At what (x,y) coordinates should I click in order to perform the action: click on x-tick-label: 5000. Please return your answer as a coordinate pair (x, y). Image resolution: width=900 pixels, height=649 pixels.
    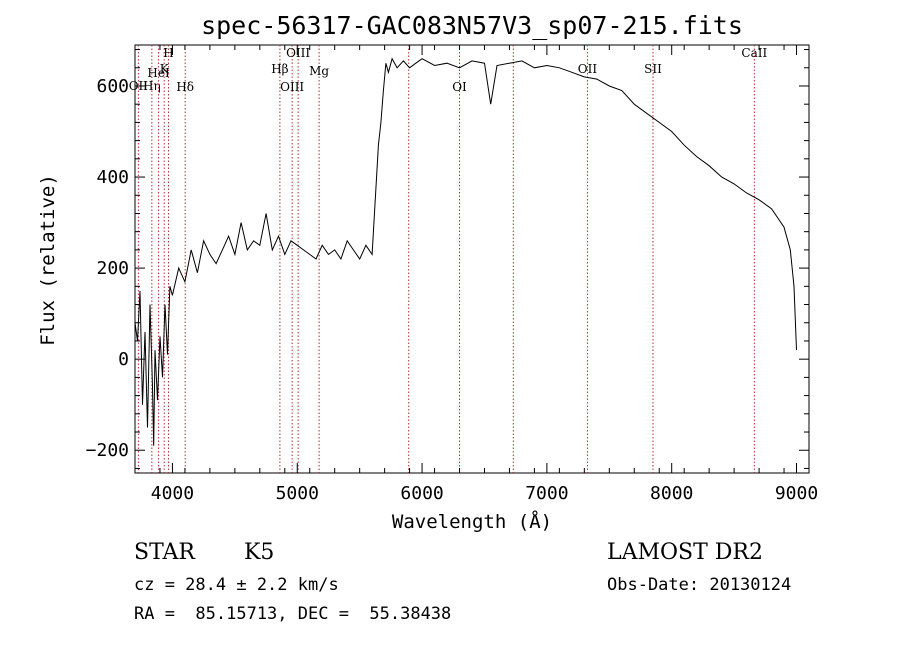
    Looking at the image, I should click on (297, 493).